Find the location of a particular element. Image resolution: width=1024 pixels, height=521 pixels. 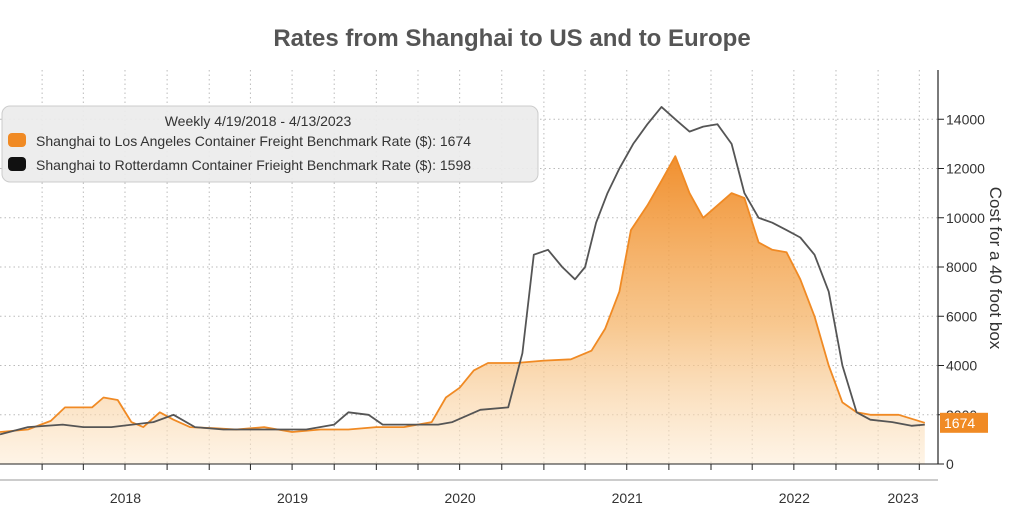

x-tick-label: 2021 is located at coordinates (627, 498).